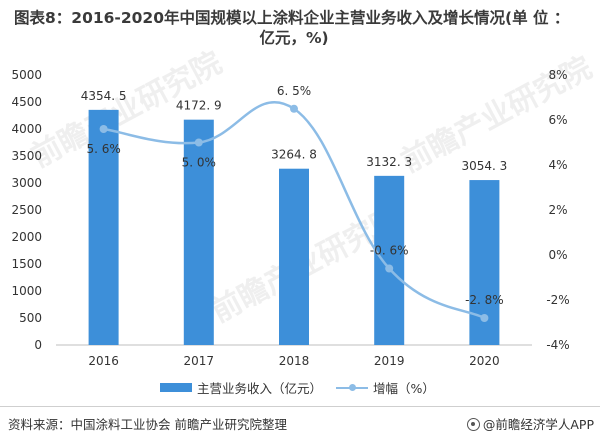 The width and height of the screenshot is (600, 441). Describe the element at coordinates (26, 291) in the screenshot. I see `y-left-tick-label: 1000` at that location.